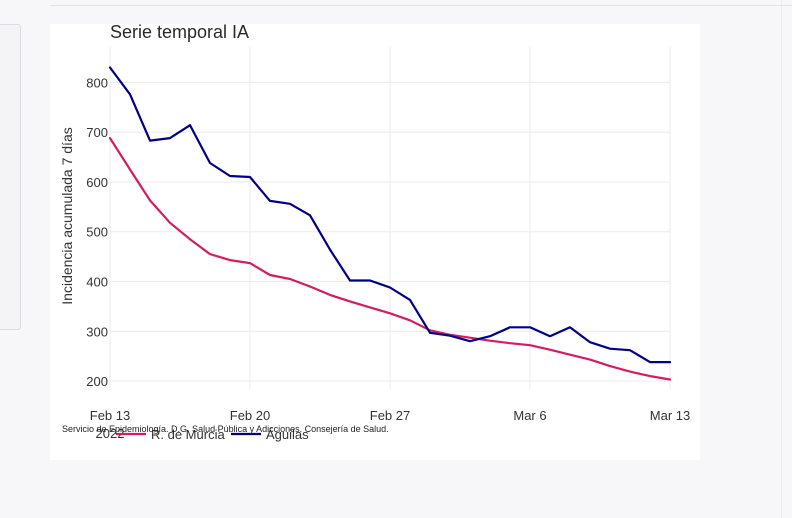  I want to click on x-tick-label: Feb 20, so click(250, 415).